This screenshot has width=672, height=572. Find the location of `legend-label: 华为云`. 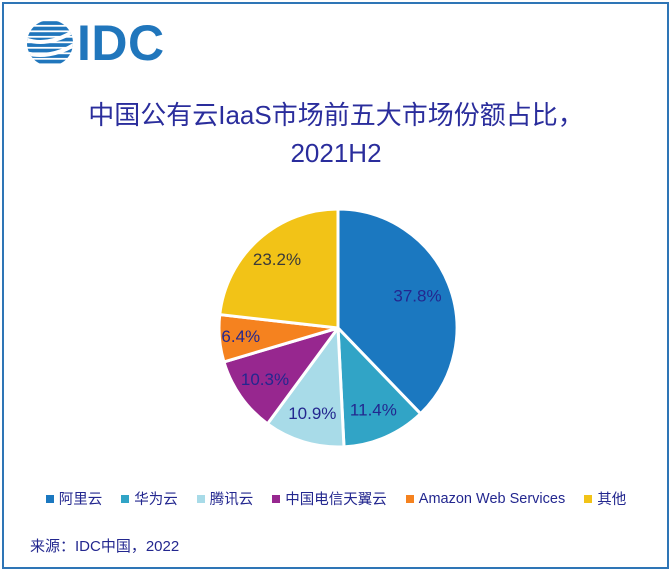

legend-label: 华为云 is located at coordinates (156, 500).